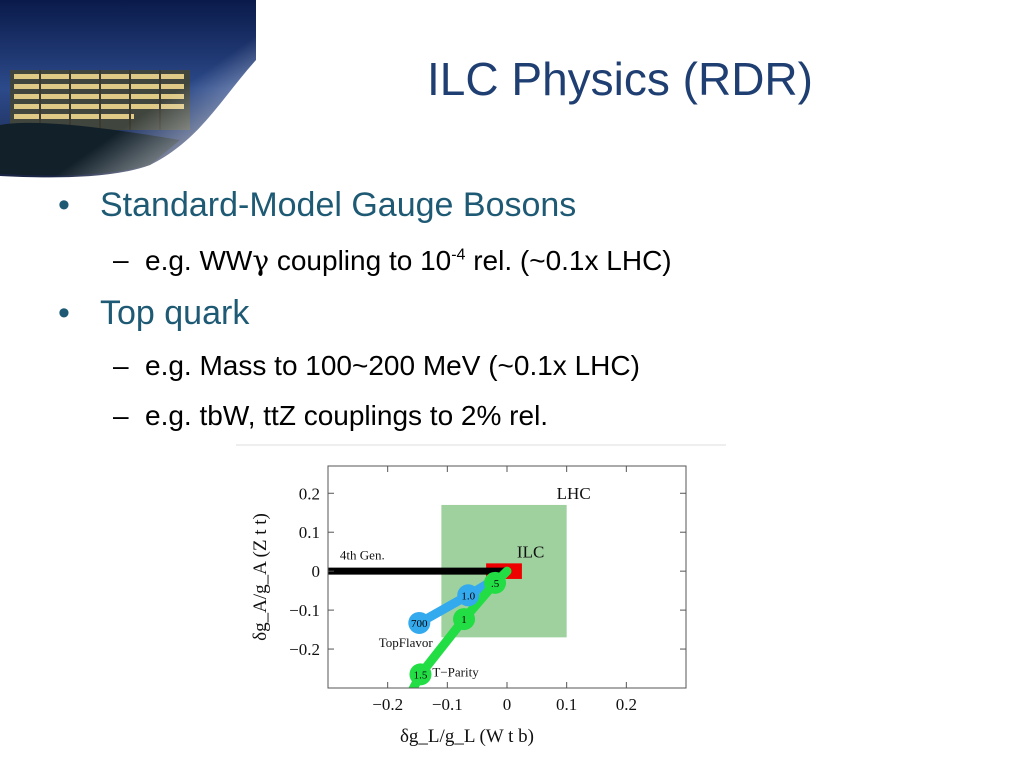 The width and height of the screenshot is (1024, 768). I want to click on series-point-label: .5, so click(495, 584).